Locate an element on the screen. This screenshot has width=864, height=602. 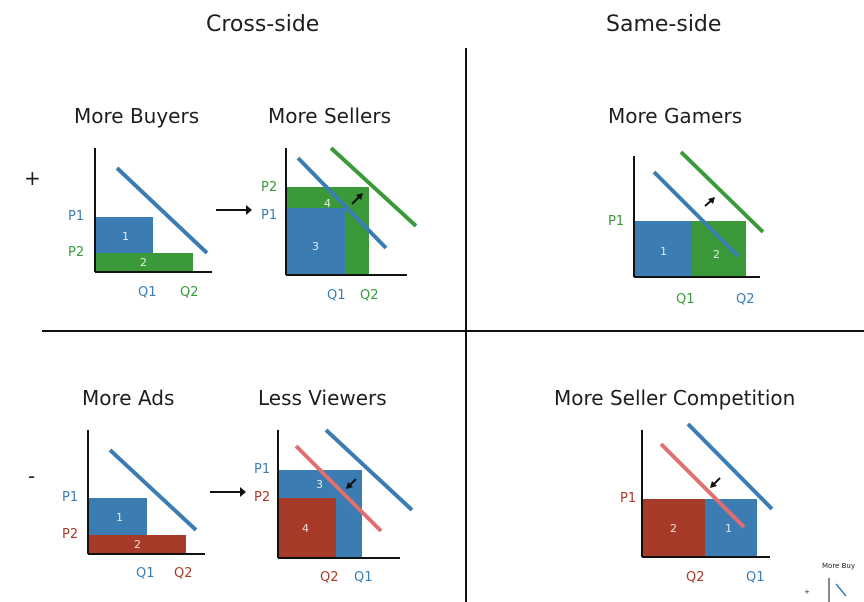
more-buyers-area-1-label: 1 is located at coordinates (125, 236).